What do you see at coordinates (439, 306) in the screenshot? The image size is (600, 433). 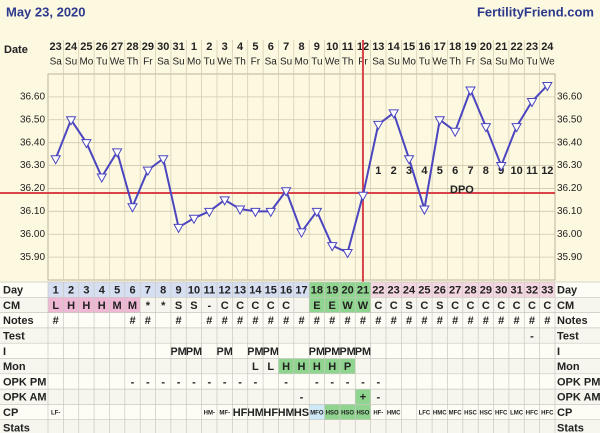 I see `cell-text: S` at bounding box center [439, 306].